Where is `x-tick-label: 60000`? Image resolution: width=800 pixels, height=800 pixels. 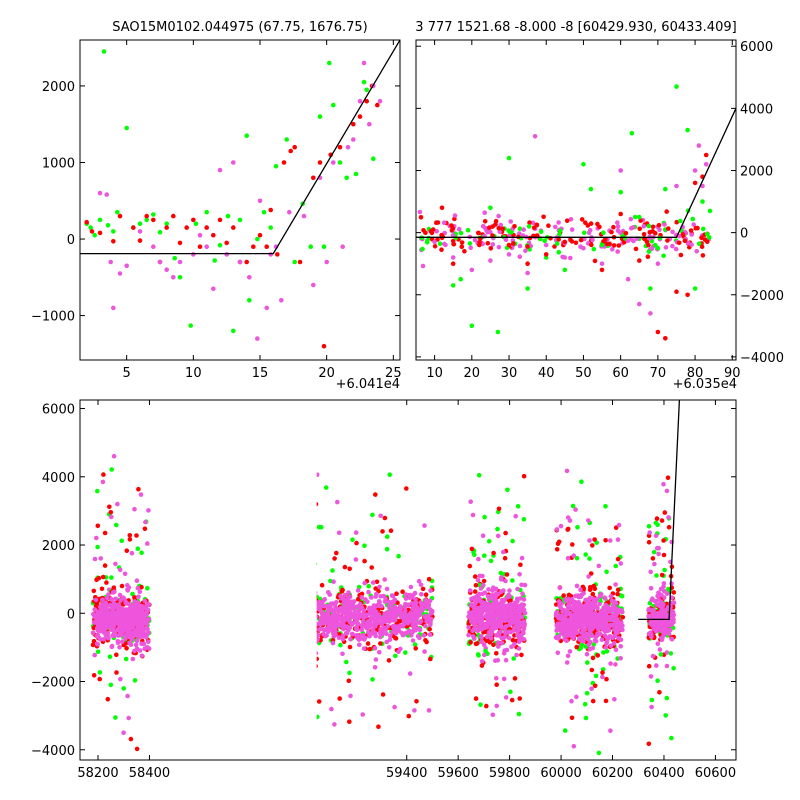 x-tick-label: 60000 is located at coordinates (560, 773).